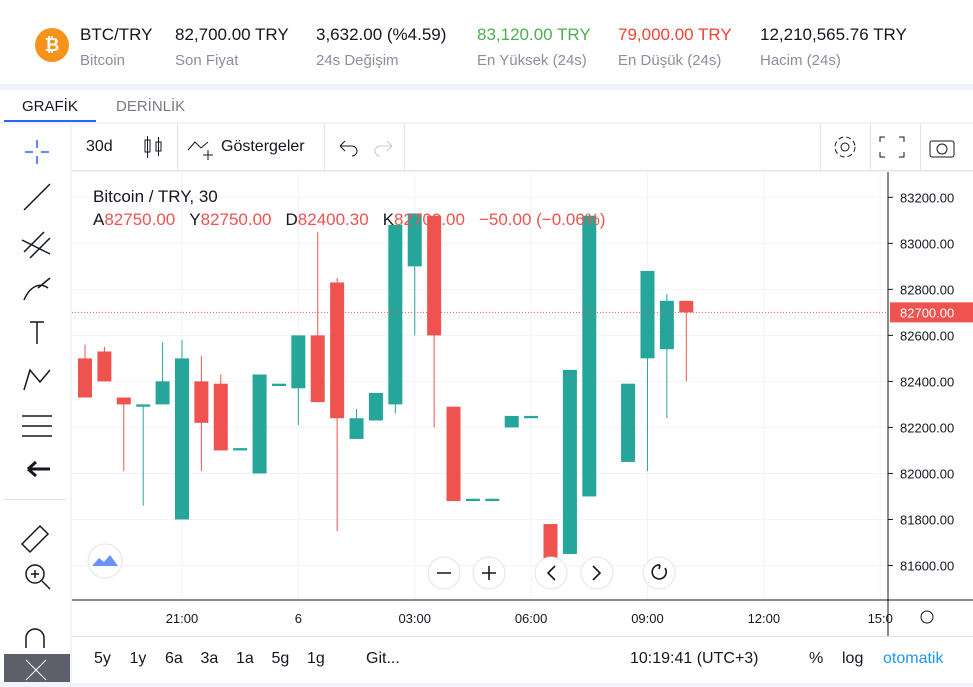 The height and width of the screenshot is (687, 973). I want to click on y-tick-label: 82200.00, so click(927, 427).